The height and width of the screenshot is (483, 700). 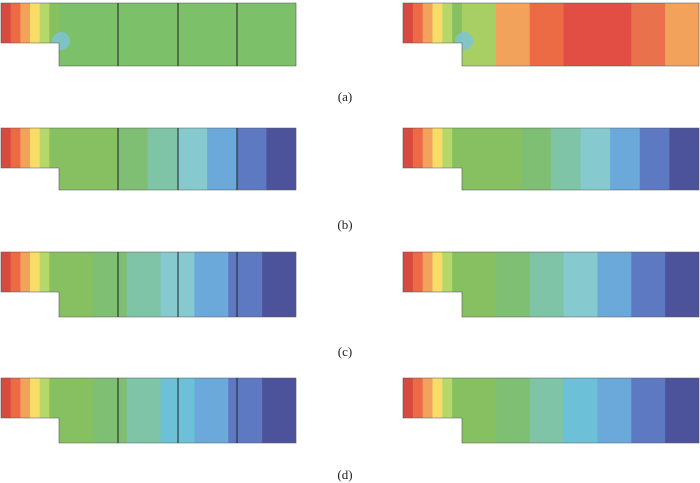 What do you see at coordinates (345, 224) in the screenshot?
I see `caption-b: (b)` at bounding box center [345, 224].